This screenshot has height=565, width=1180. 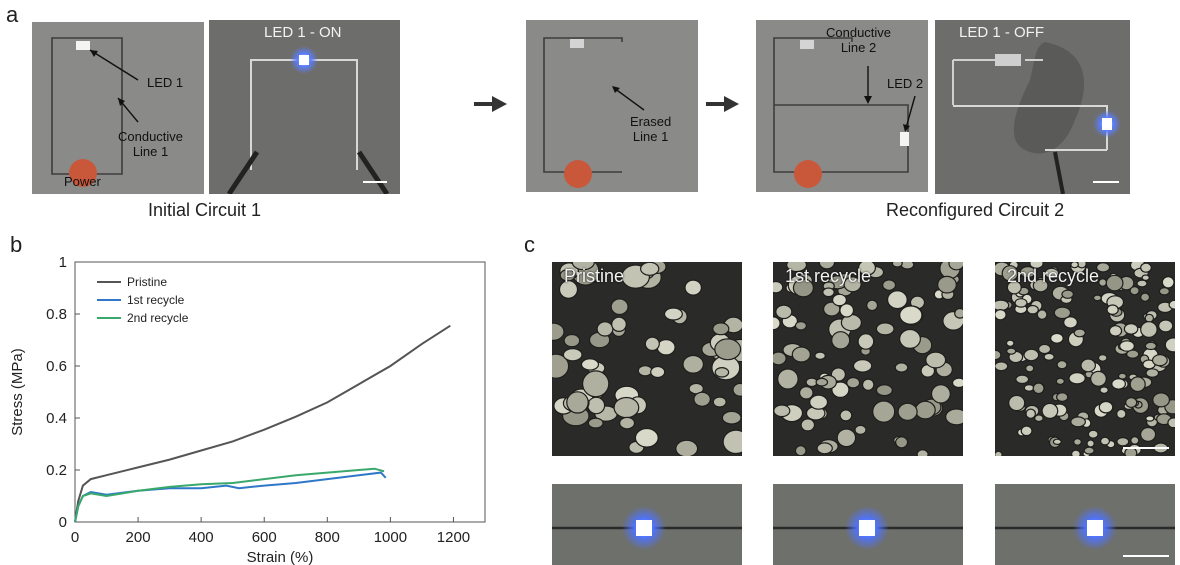 What do you see at coordinates (16, 244) in the screenshot?
I see `panel-letter-b: b` at bounding box center [16, 244].